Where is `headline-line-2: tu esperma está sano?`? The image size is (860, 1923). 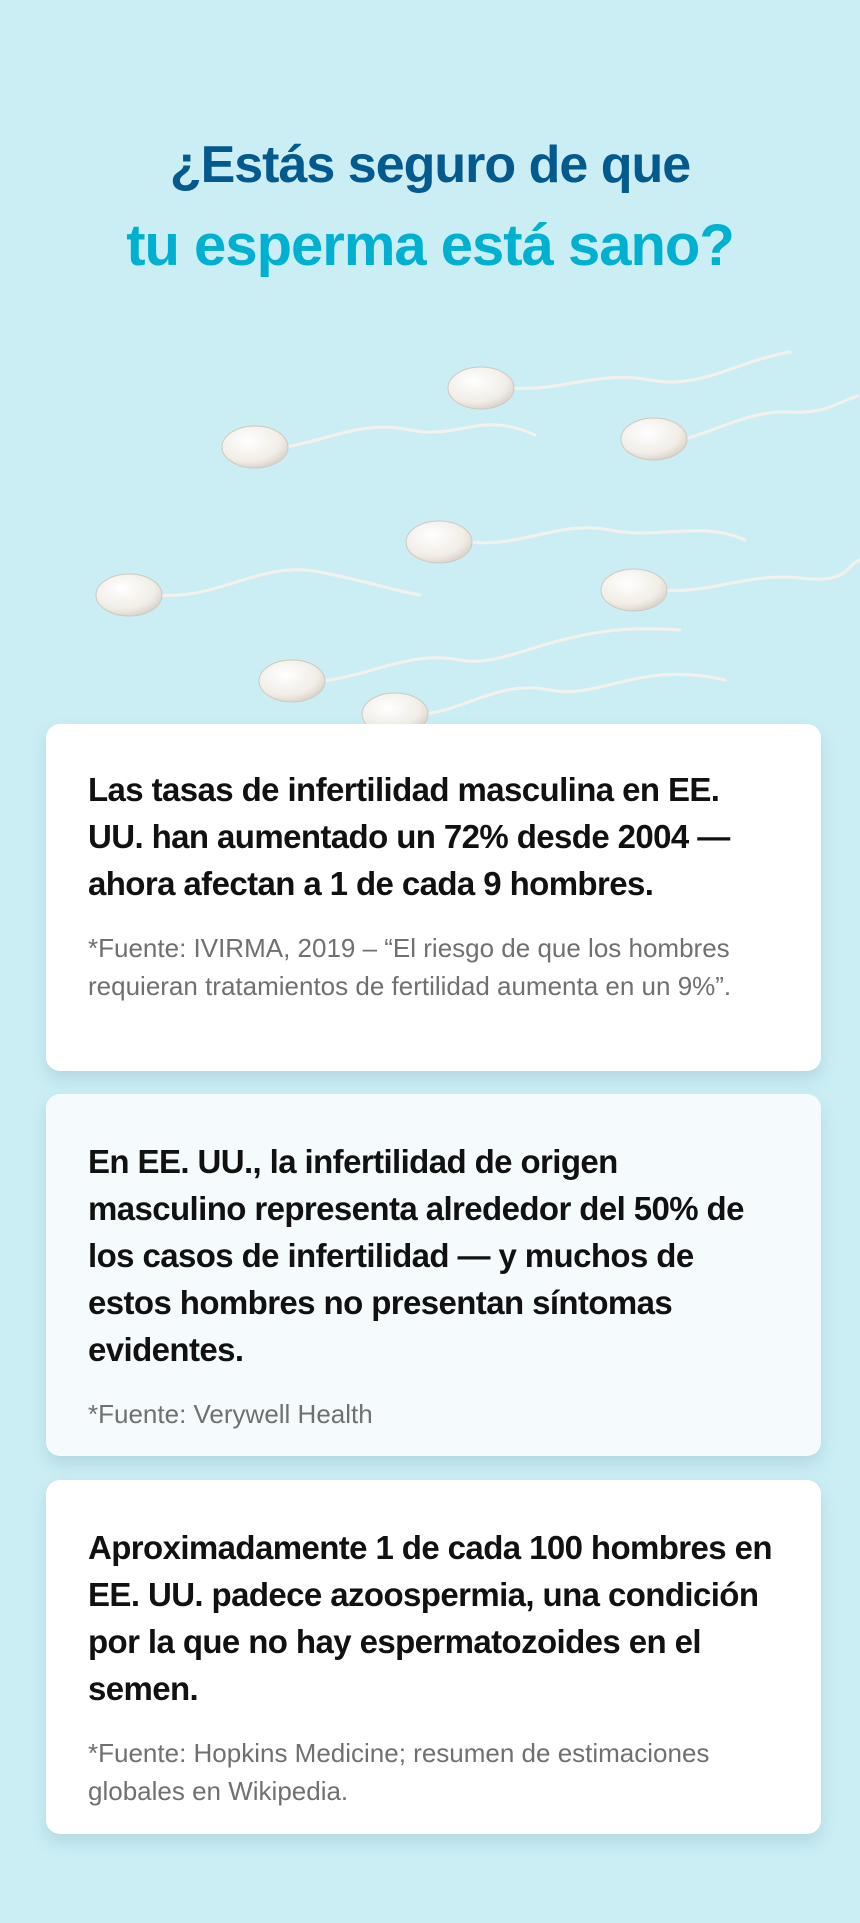 headline-line-2: tu esperma está sano? is located at coordinates (430, 245).